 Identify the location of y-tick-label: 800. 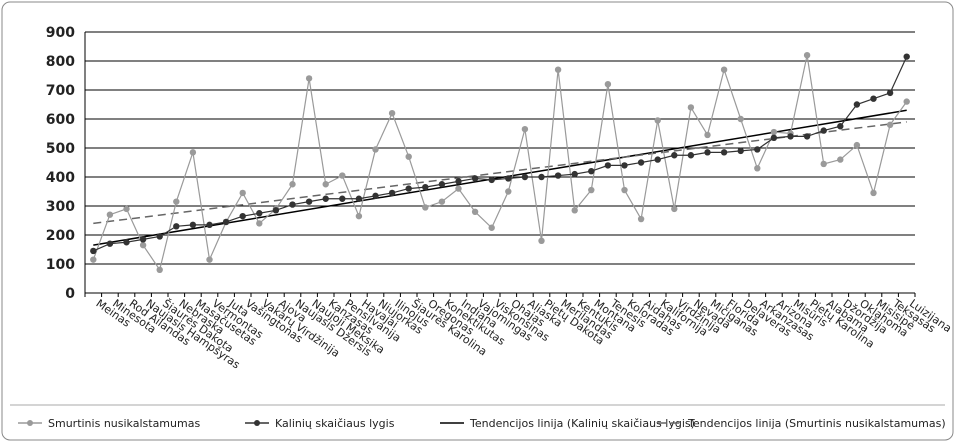
(60, 62).